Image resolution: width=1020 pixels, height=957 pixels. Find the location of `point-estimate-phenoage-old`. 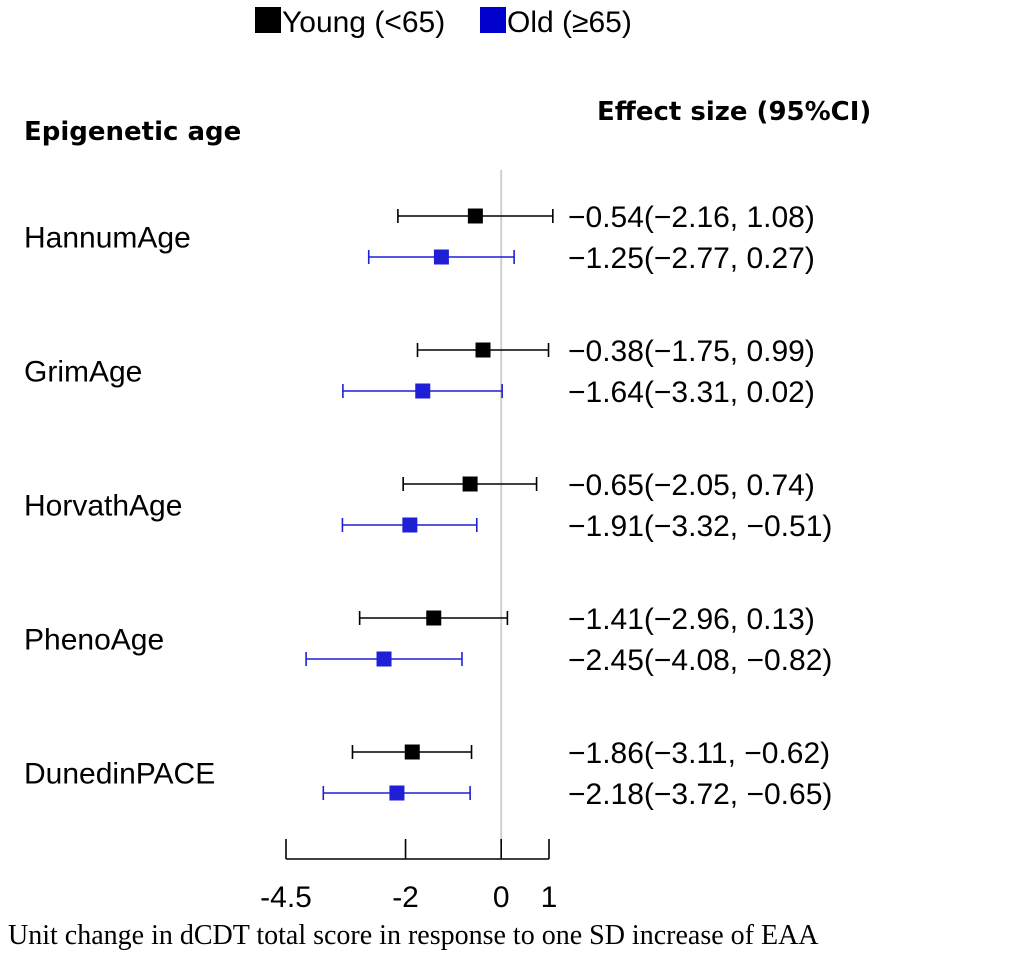

point-estimate-phenoage-old is located at coordinates (384, 659).